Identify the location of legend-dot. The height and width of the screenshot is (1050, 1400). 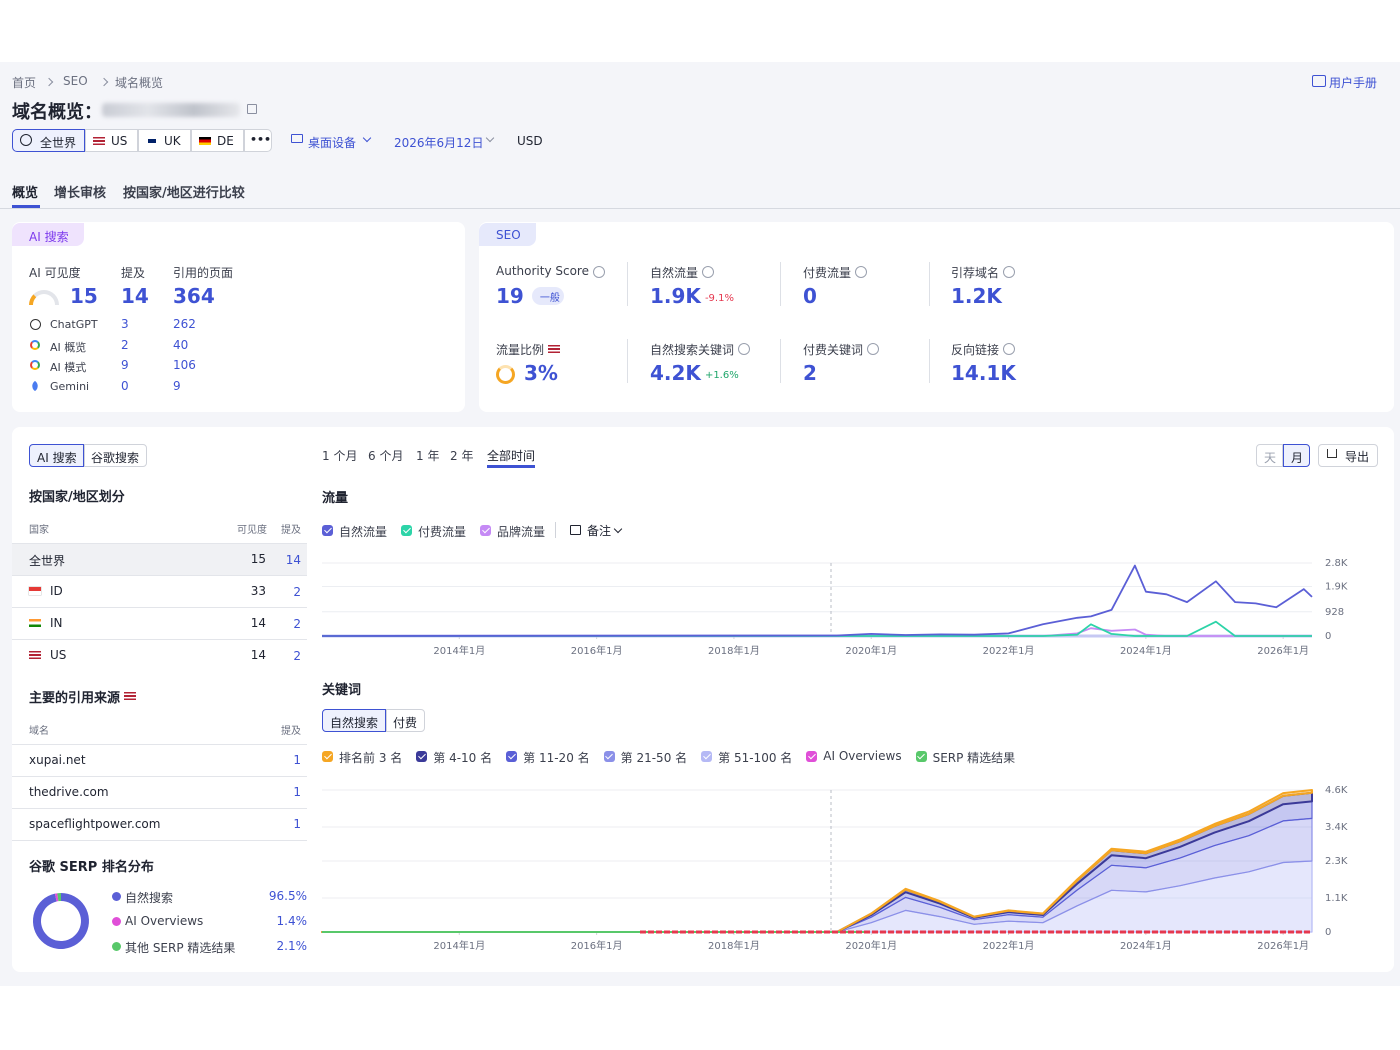
(116, 946).